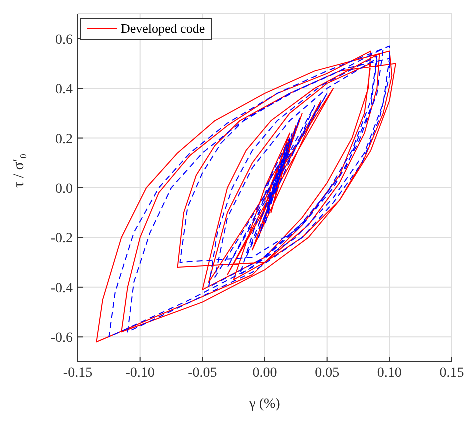 The width and height of the screenshot is (474, 442). Describe the element at coordinates (78, 373) in the screenshot. I see `x-tick-label: -0.15` at that location.